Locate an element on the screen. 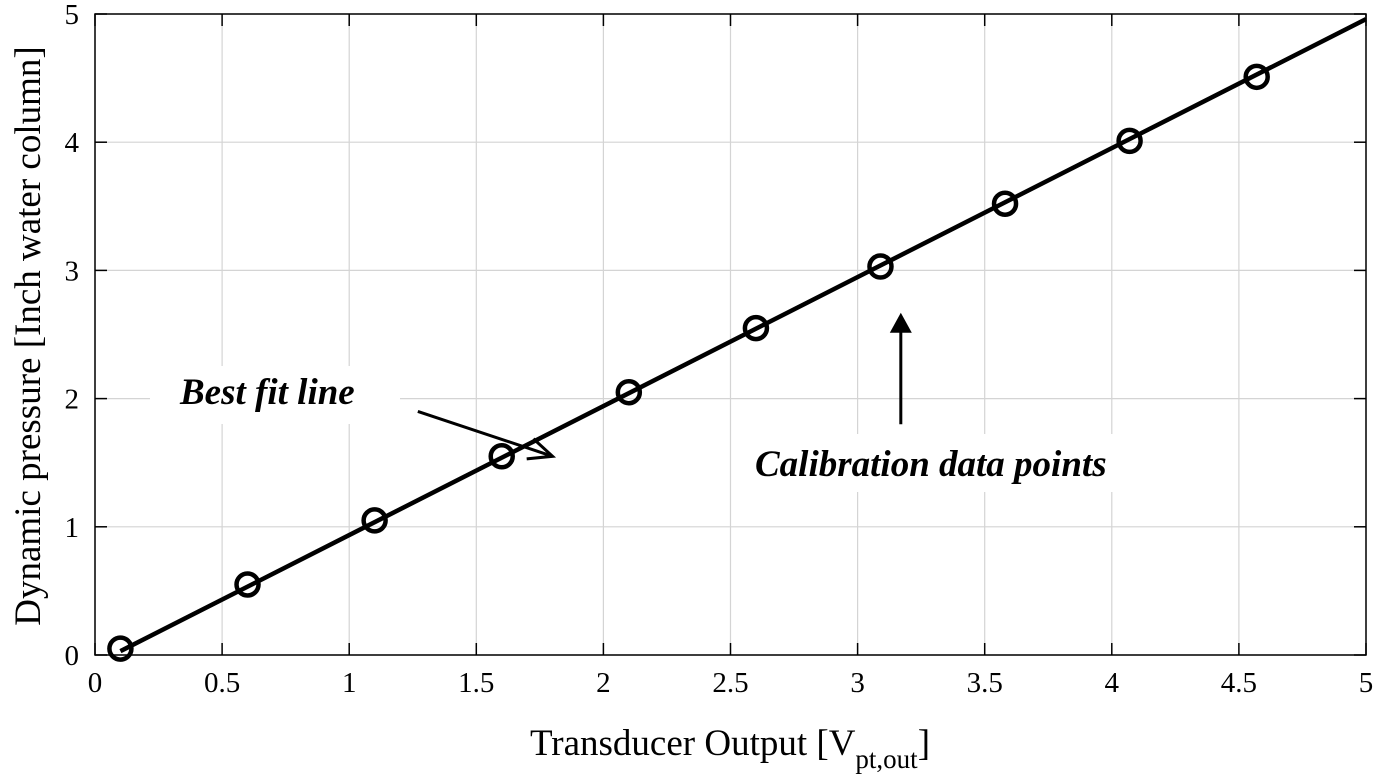 The width and height of the screenshot is (1391, 781). x-axis-label-subscript: pt,out is located at coordinates (886, 759).